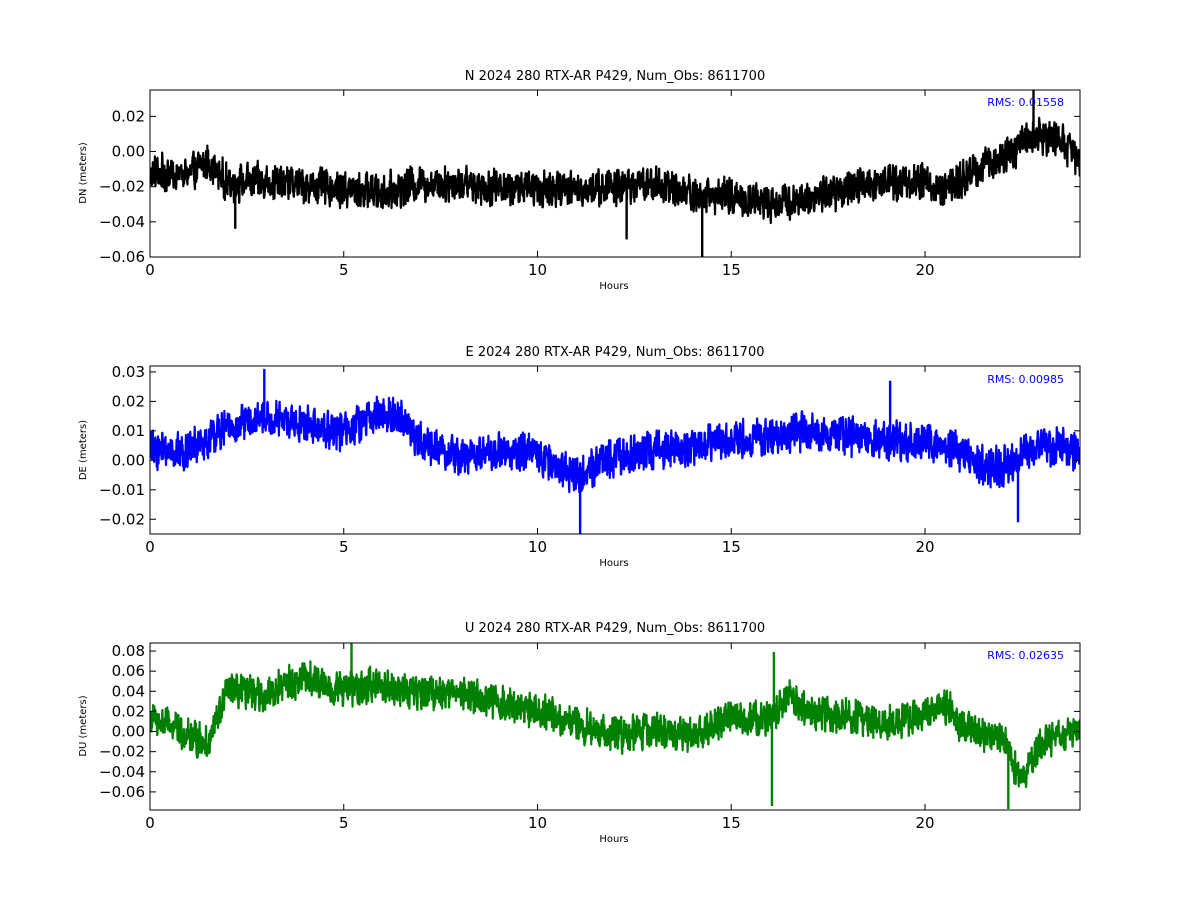 The image size is (1200, 900). Describe the element at coordinates (122, 792) in the screenshot. I see `y-tick-label-up: −0.06` at that location.